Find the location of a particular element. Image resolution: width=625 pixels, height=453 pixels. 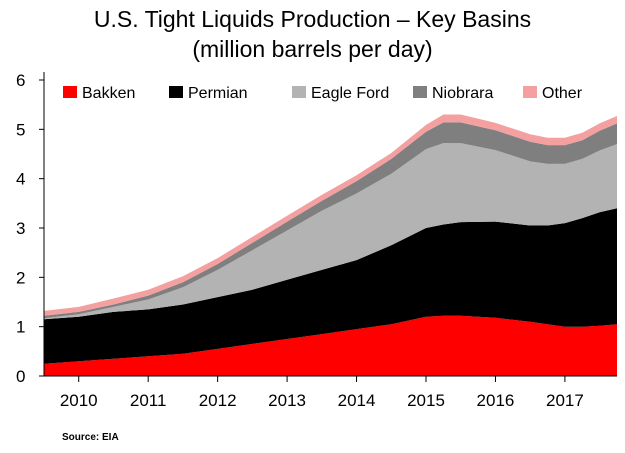

legend-label-bakken: Bakken is located at coordinates (108, 93).